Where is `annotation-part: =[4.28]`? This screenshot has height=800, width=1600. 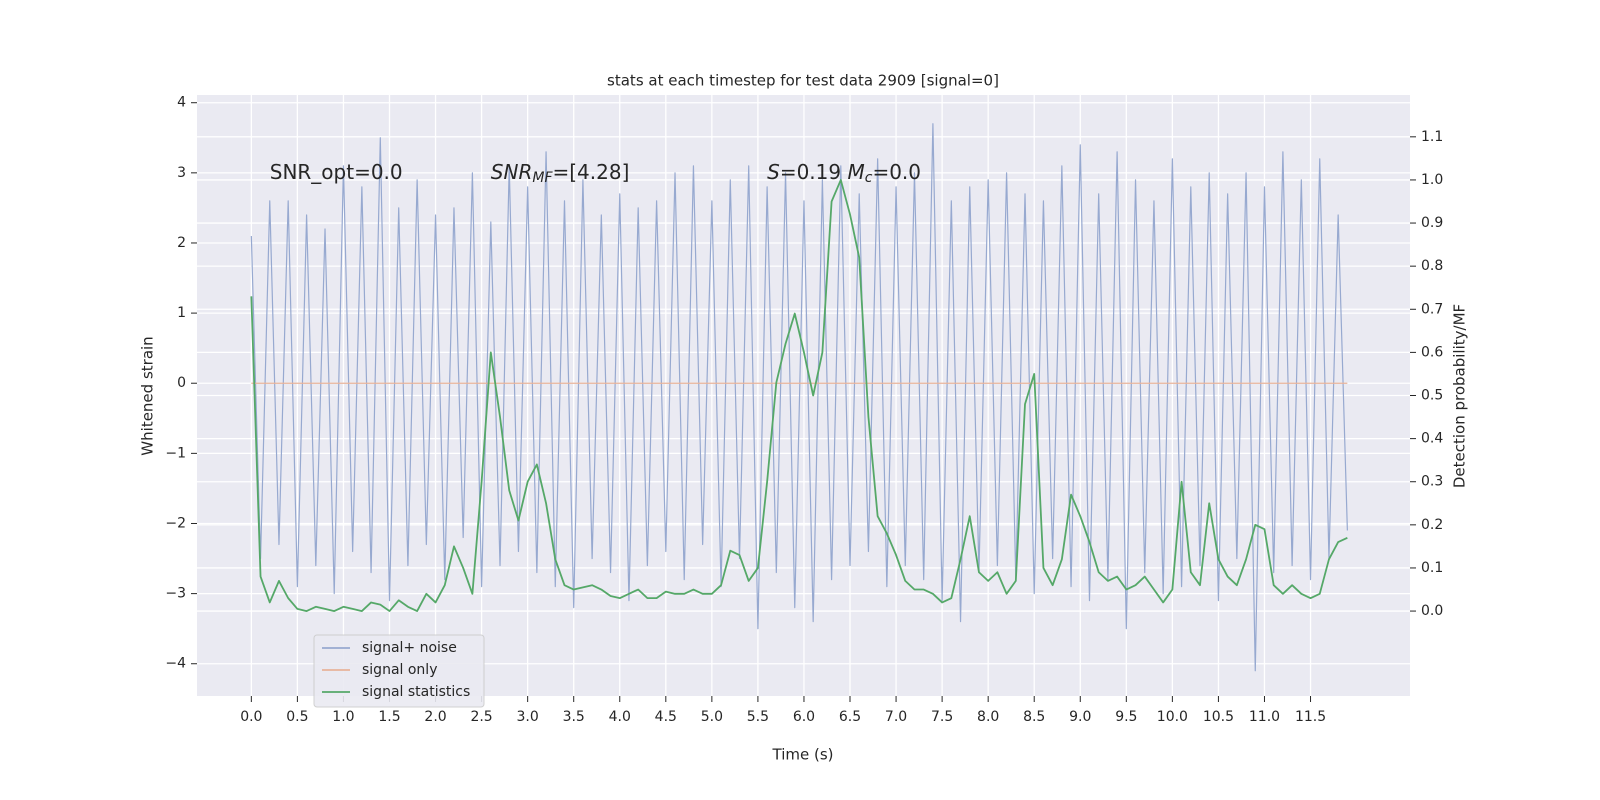
annotation-part: =[4.28] is located at coordinates (591, 171).